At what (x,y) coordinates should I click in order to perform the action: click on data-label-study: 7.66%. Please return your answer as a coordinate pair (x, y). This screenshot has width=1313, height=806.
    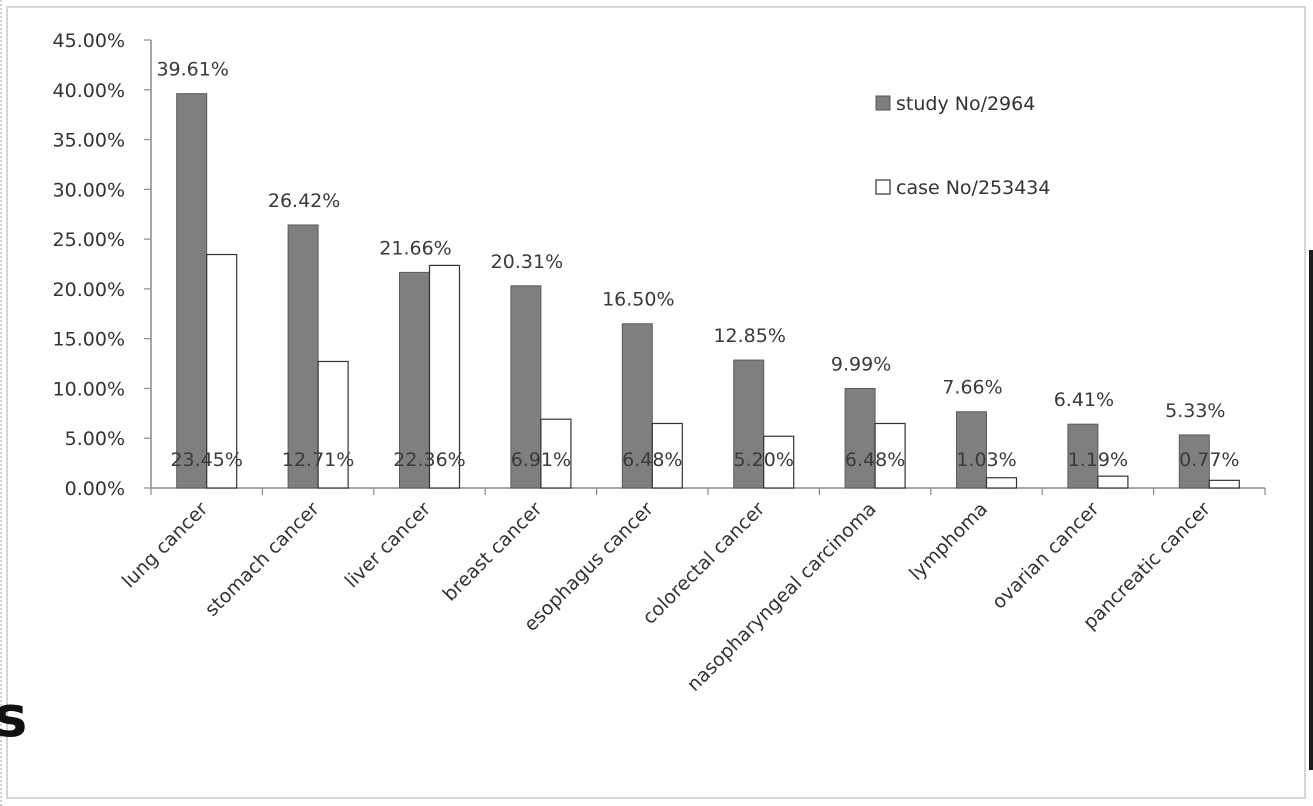
    Looking at the image, I should click on (972, 388).